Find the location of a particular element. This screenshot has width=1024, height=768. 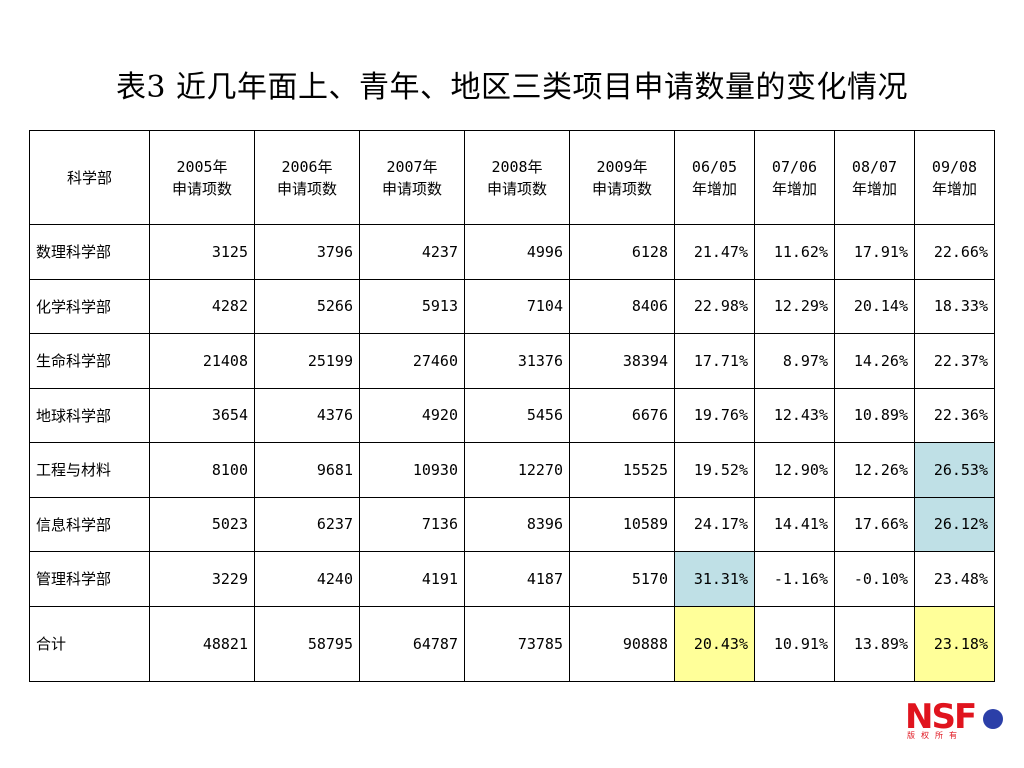

value-cell: 5170 is located at coordinates (622, 579).